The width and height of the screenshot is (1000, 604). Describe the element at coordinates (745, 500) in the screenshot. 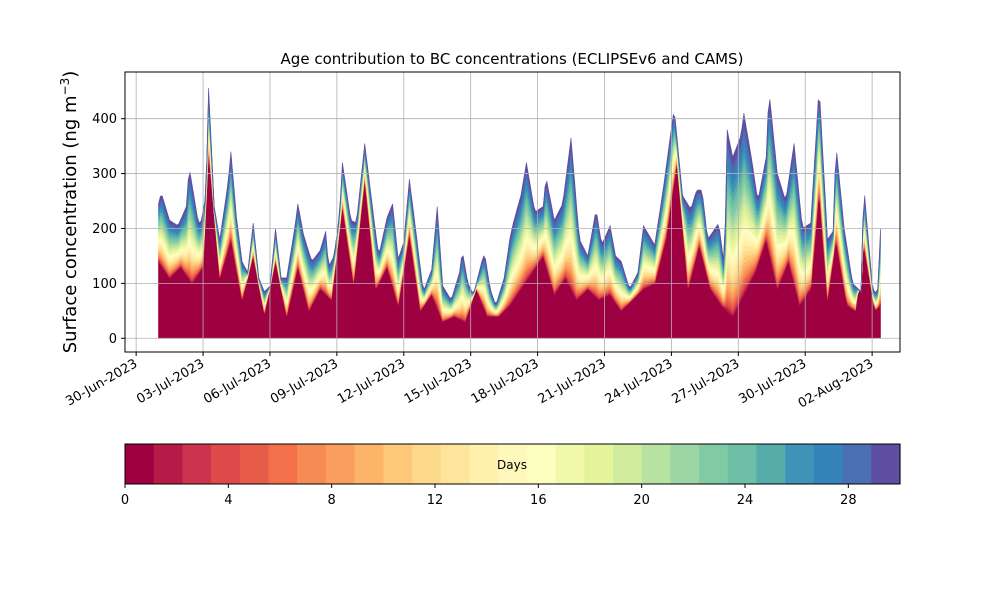

I see `colorbar-tick-label: 24` at that location.